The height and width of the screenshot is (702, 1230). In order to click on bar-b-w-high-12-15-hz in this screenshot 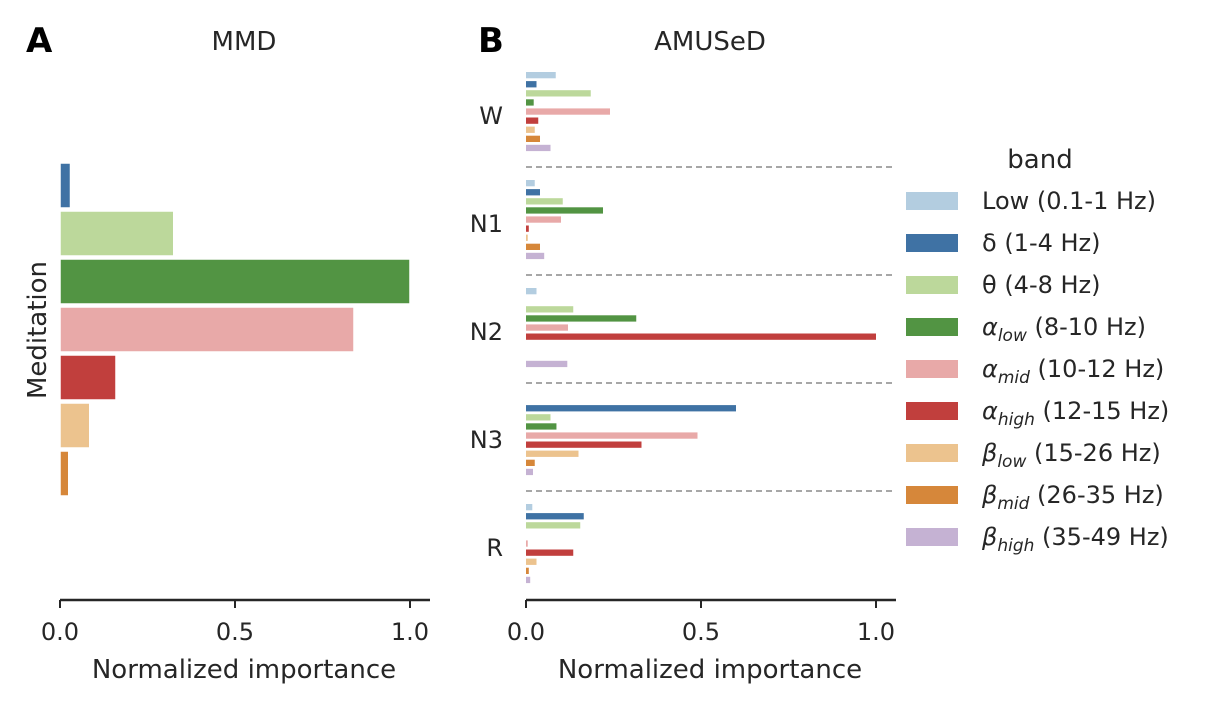, I will do `click(532, 120)`.